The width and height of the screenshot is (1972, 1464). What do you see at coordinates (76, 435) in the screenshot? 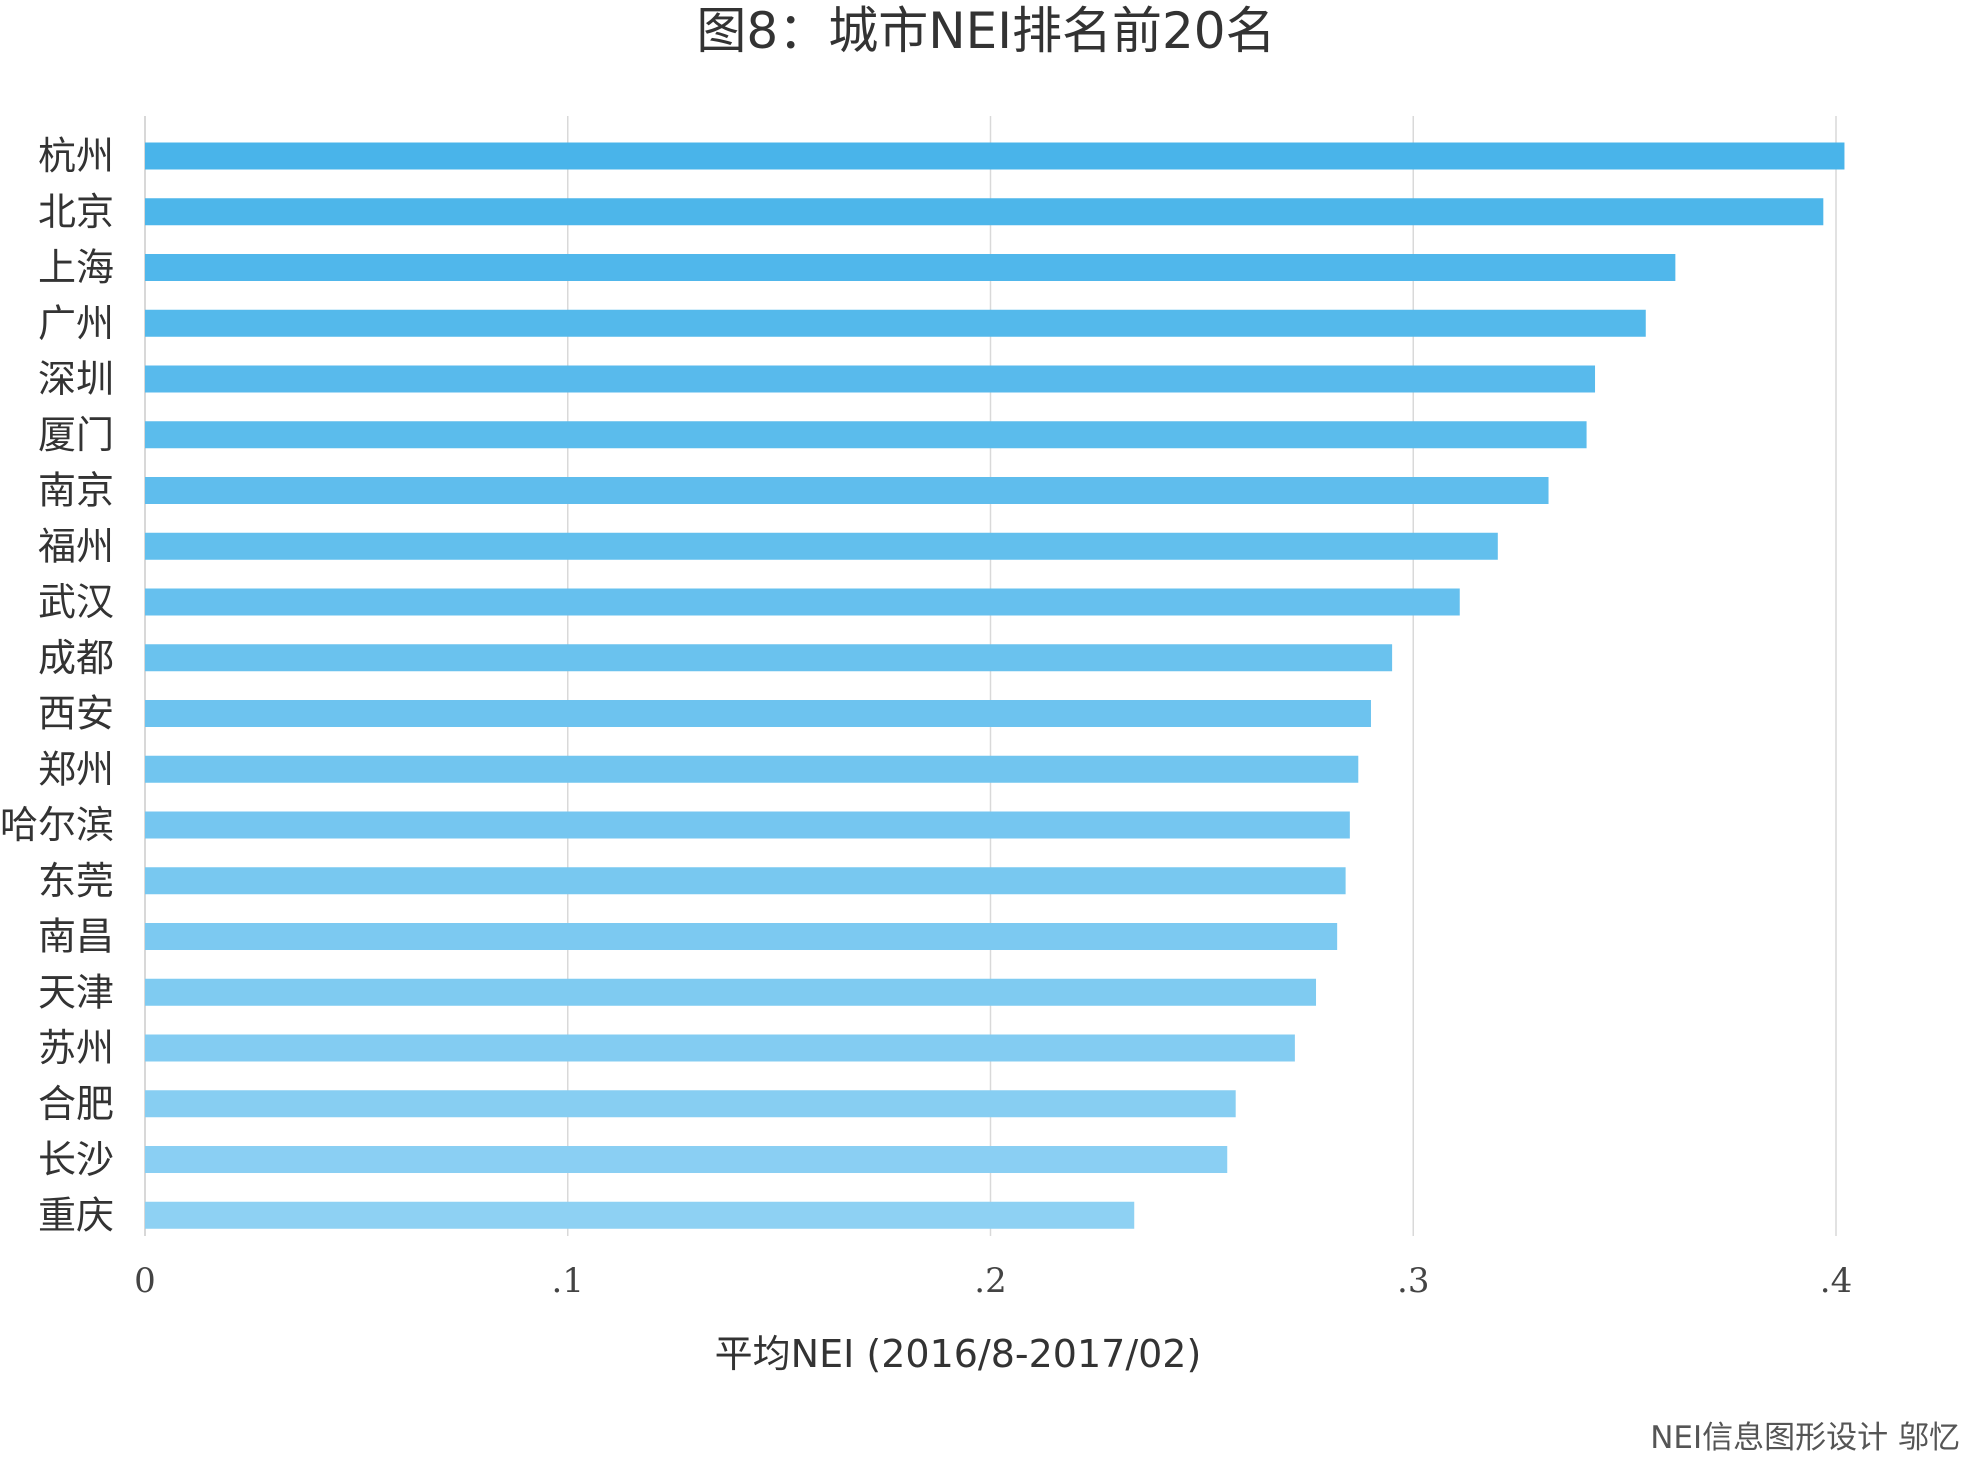
I see `category-label: 厦门` at bounding box center [76, 435].